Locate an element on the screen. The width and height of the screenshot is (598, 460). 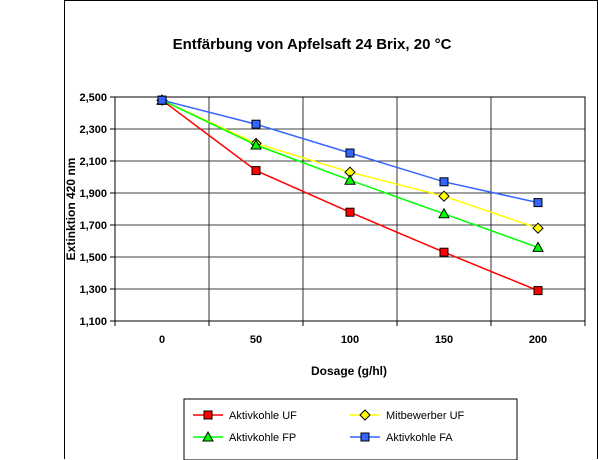
x-tick-label: 150 is located at coordinates (444, 340).